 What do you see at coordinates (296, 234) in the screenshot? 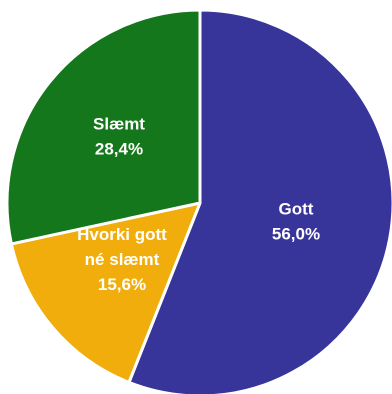
I see `pie-slice-value-label: 56,0%` at bounding box center [296, 234].